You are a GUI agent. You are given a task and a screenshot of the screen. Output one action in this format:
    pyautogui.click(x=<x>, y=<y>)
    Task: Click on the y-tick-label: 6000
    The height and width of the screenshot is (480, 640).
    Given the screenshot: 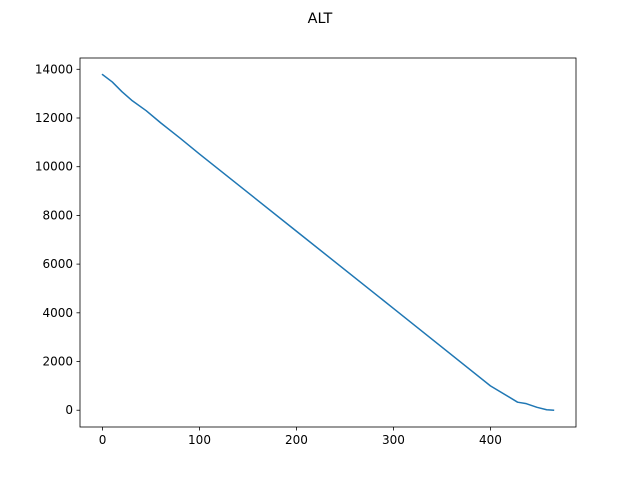 What is the action you would take?
    pyautogui.click(x=57, y=264)
    